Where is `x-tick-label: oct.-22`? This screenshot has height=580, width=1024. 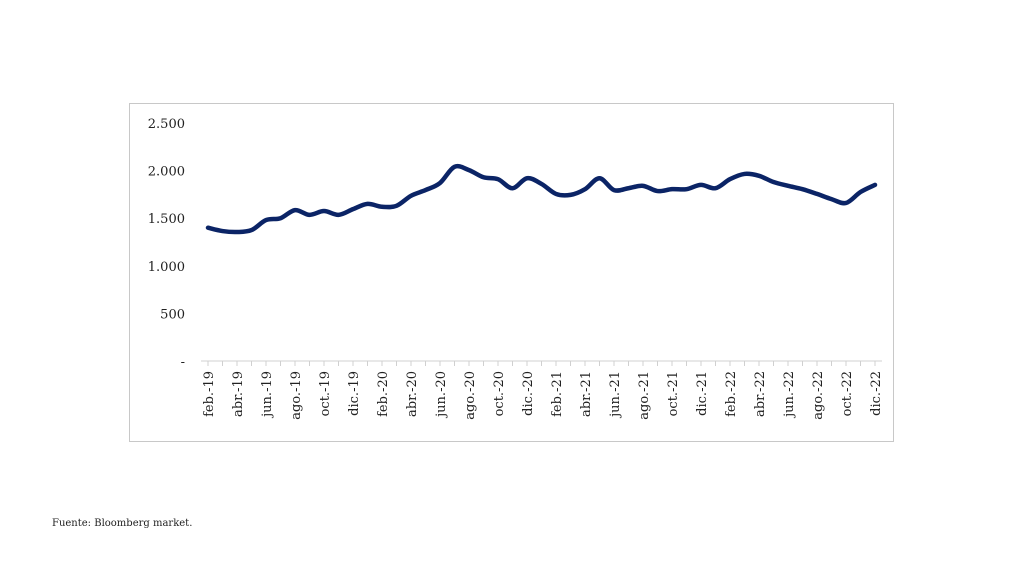
x-tick-label: oct.-22 is located at coordinates (847, 393).